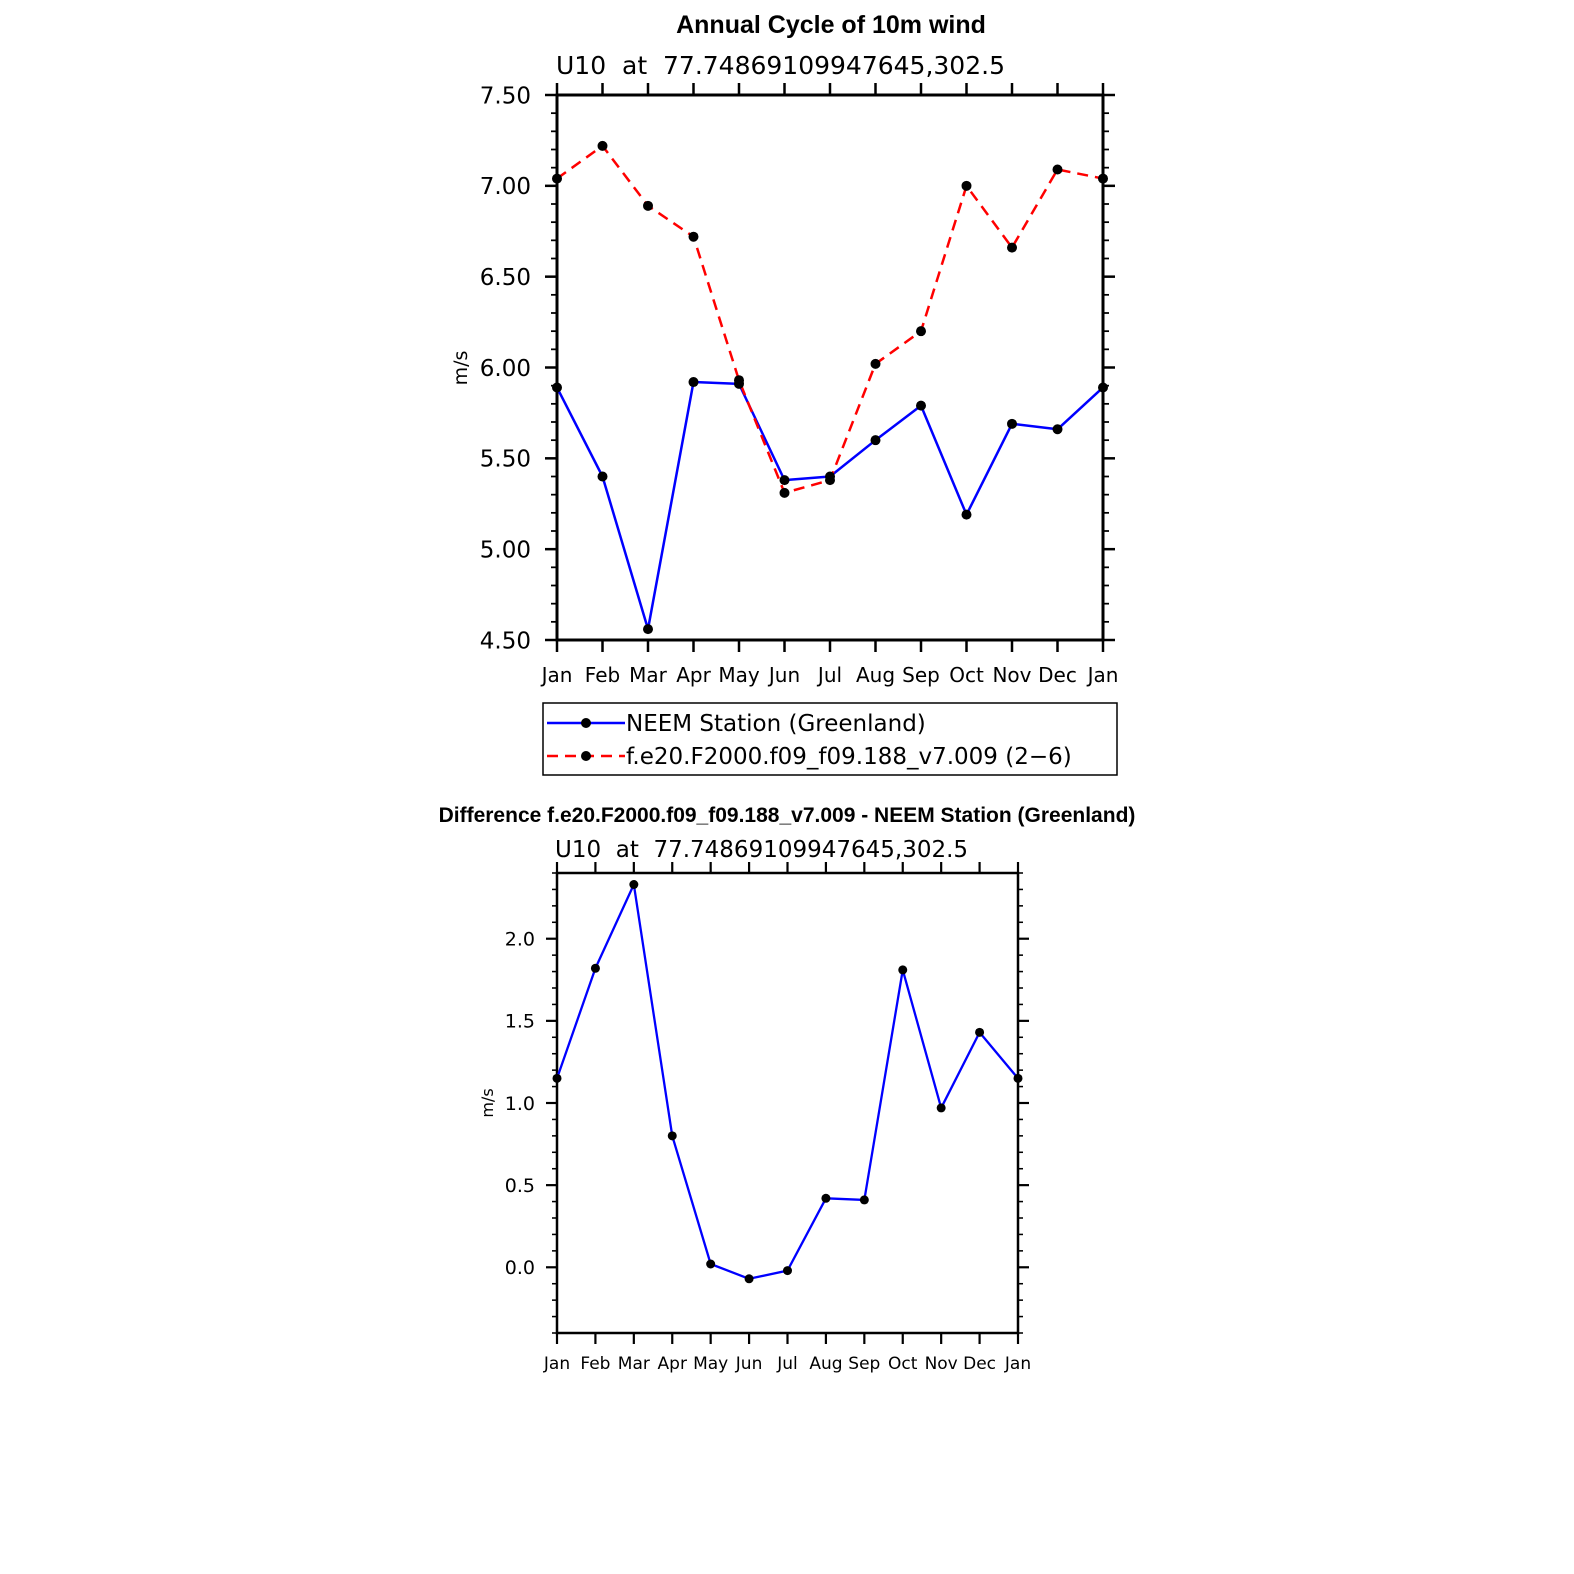  I want to click on y-tick-label: 2.0, so click(520, 940).